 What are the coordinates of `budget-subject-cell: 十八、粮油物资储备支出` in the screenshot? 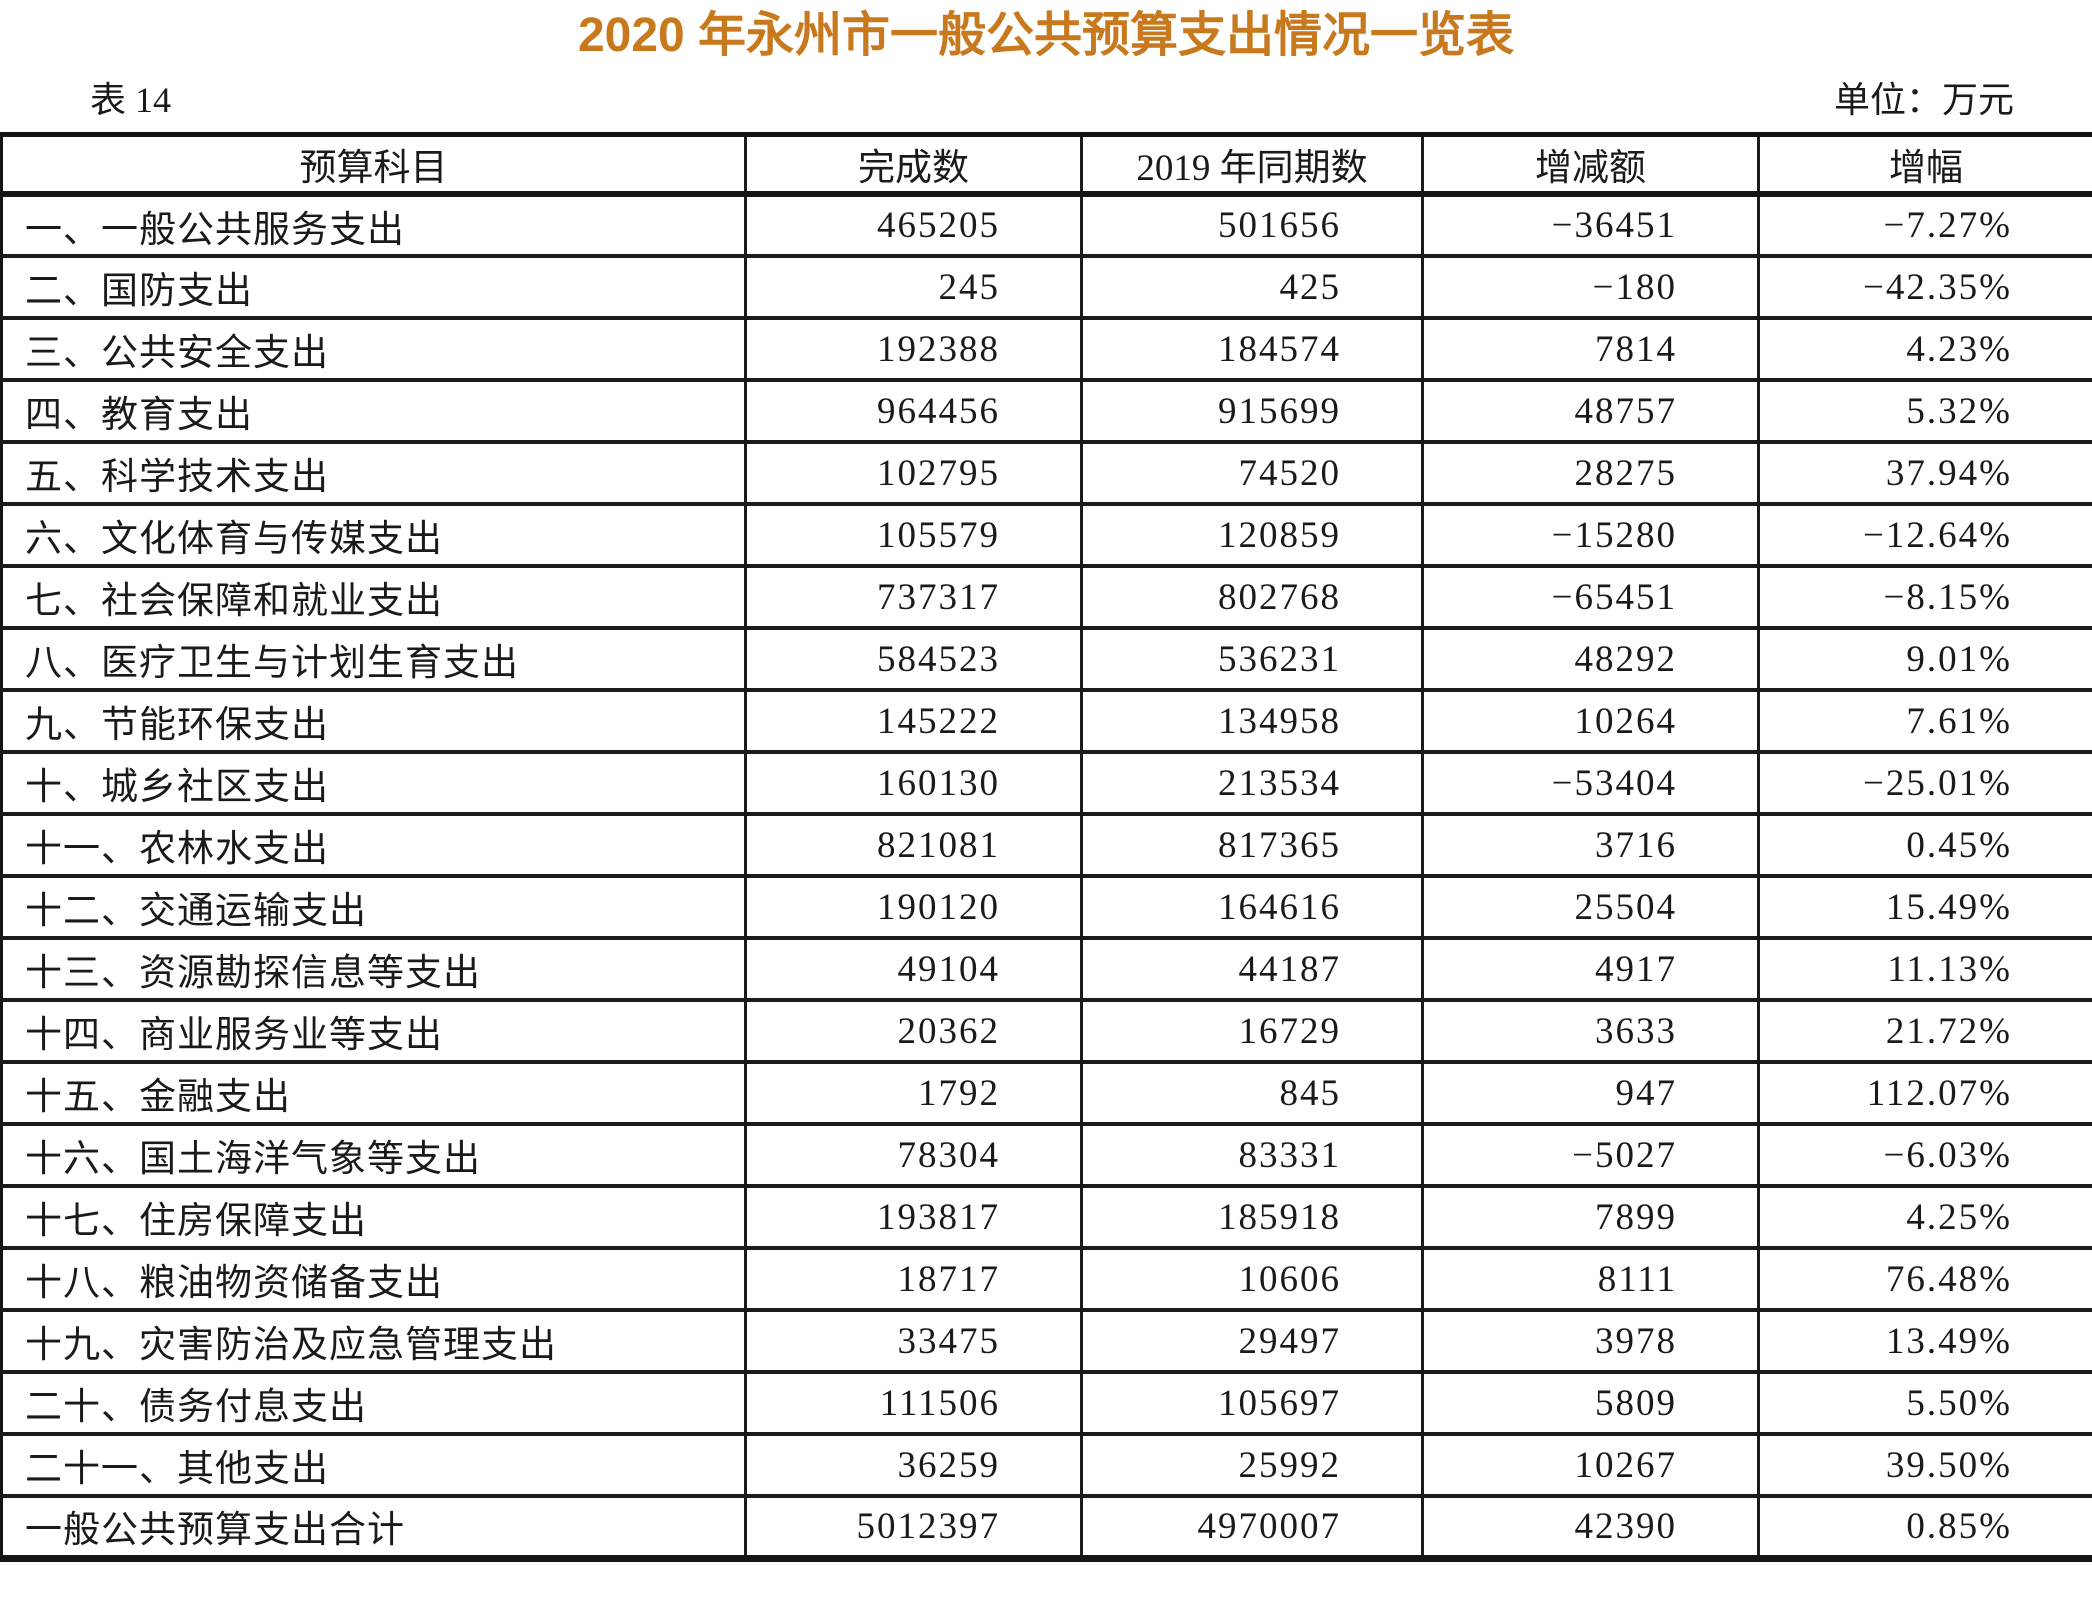 It's located at (373, 1280).